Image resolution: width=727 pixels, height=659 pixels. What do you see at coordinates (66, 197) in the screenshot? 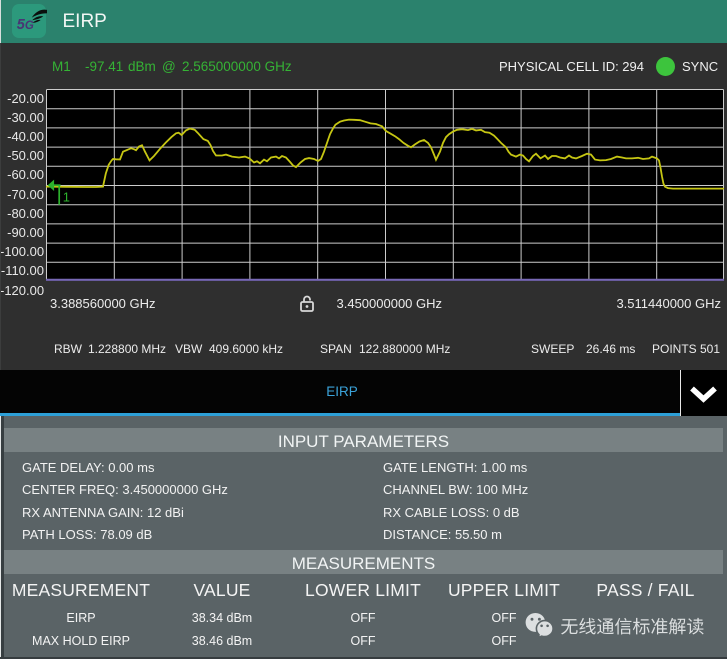
I see `svg-text: 1` at bounding box center [66, 197].